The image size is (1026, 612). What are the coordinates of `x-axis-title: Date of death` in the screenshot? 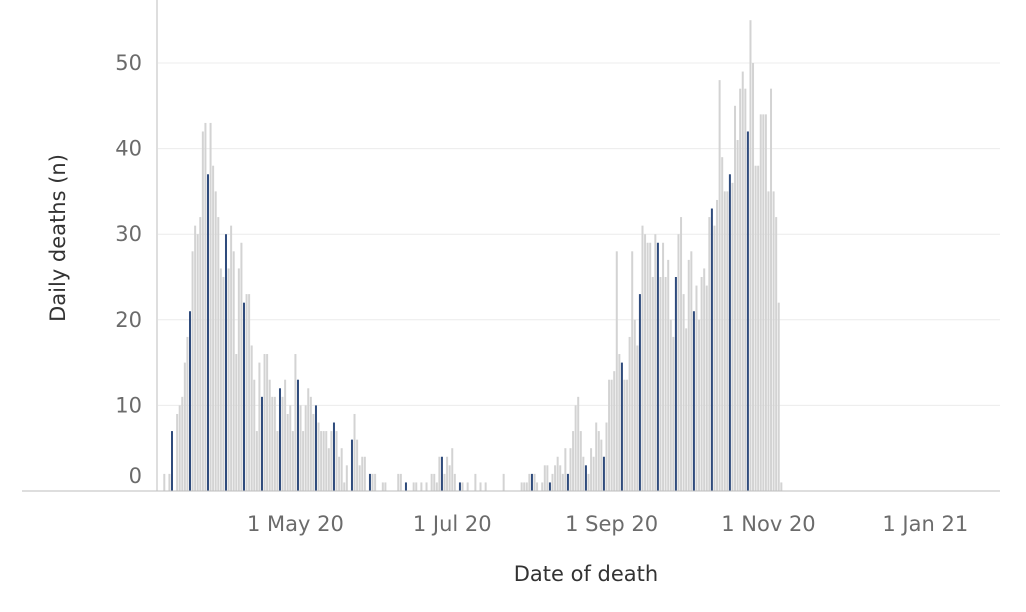 It's located at (586, 574).